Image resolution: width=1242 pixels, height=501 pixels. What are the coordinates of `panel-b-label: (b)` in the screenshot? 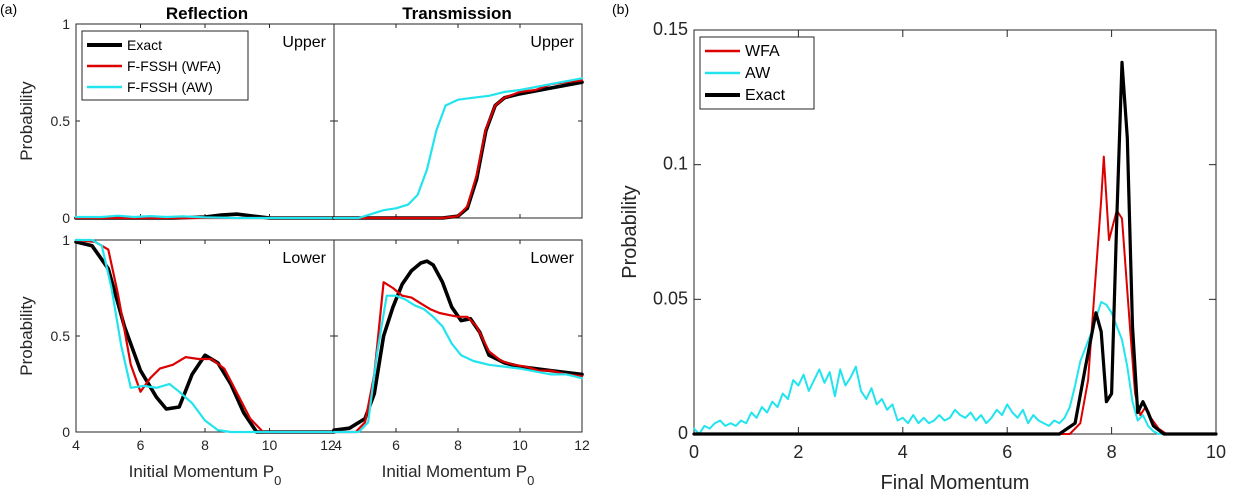 It's located at (620, 9).